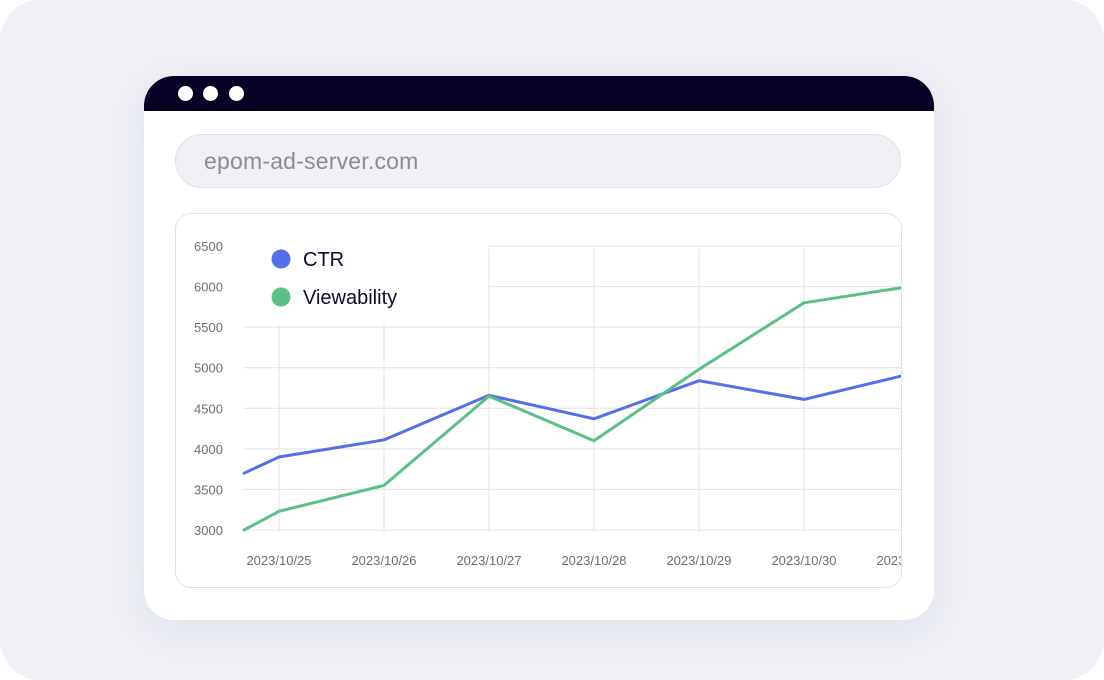 The width and height of the screenshot is (1104, 680). I want to click on legend-label-ctr: CTR, so click(323, 260).